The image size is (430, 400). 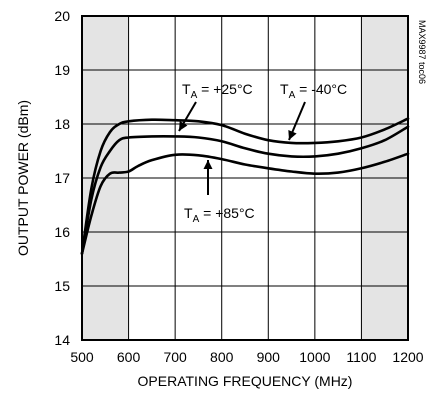 I want to click on y-tick-labels: 14 15 16 17 18 19 20, so click(x=62, y=178).